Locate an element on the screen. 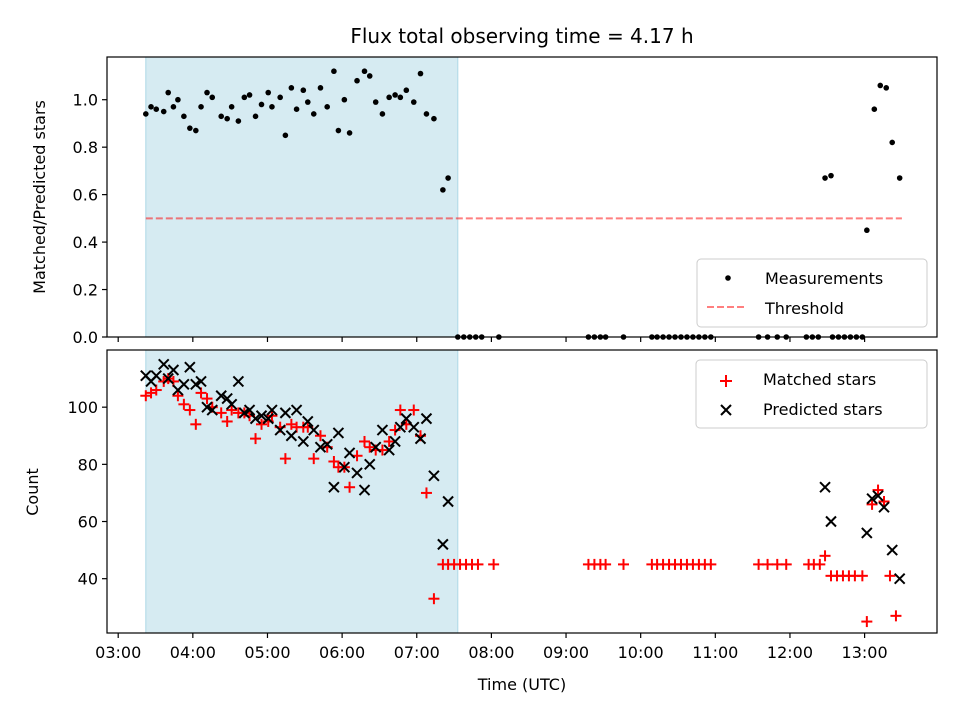  counts-xtick-label: 13:00 is located at coordinates (865, 652).